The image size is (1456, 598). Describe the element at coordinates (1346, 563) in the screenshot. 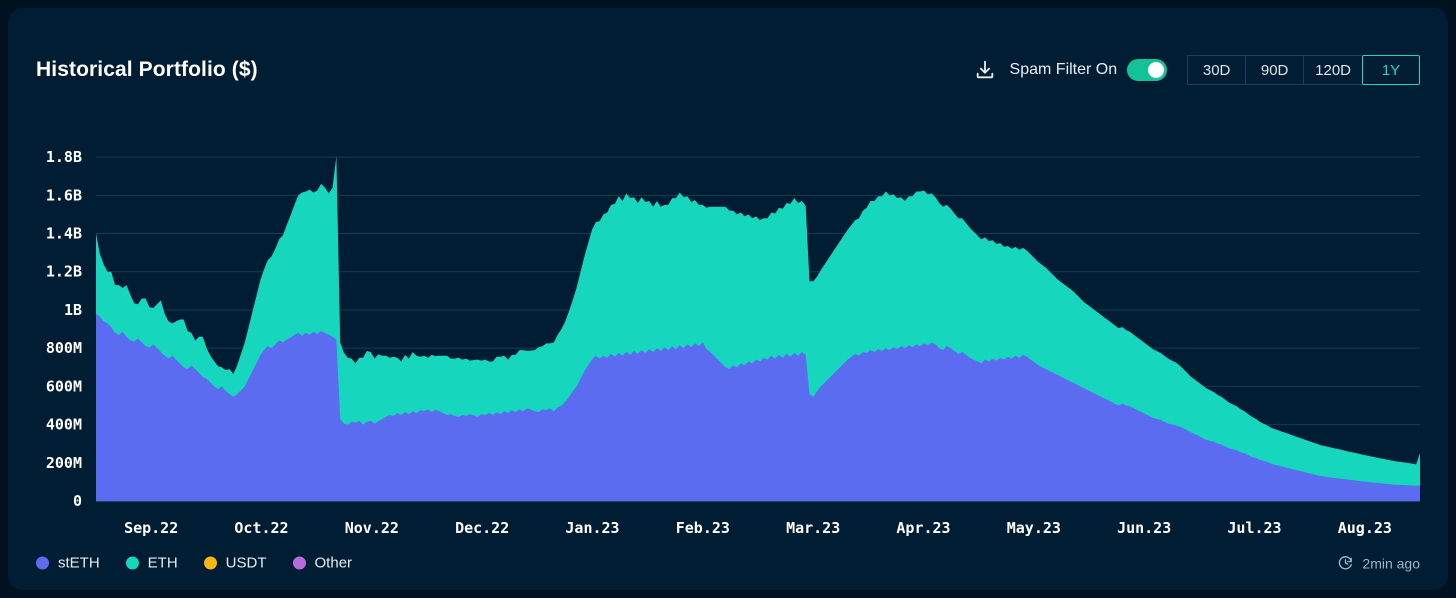

I see `refresh-clock-icon` at that location.